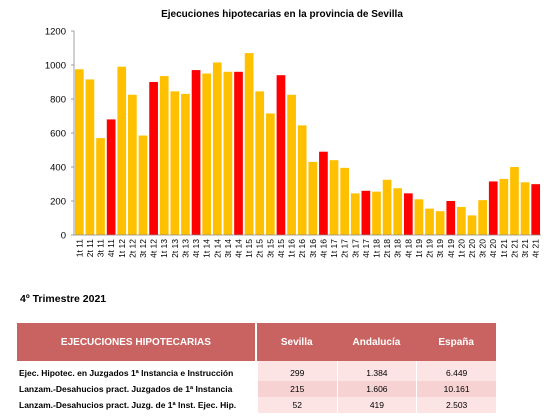 The height and width of the screenshot is (419, 550). What do you see at coordinates (323, 248) in the screenshot?
I see `x-tick-label: 4t 16` at bounding box center [323, 248].